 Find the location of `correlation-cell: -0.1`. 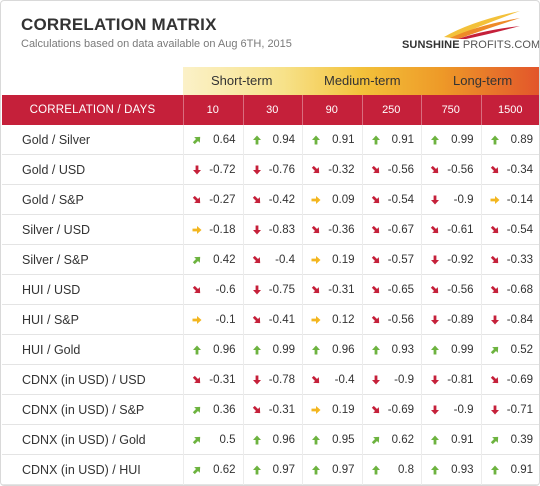

correlation-cell: -0.1 is located at coordinates (213, 320).